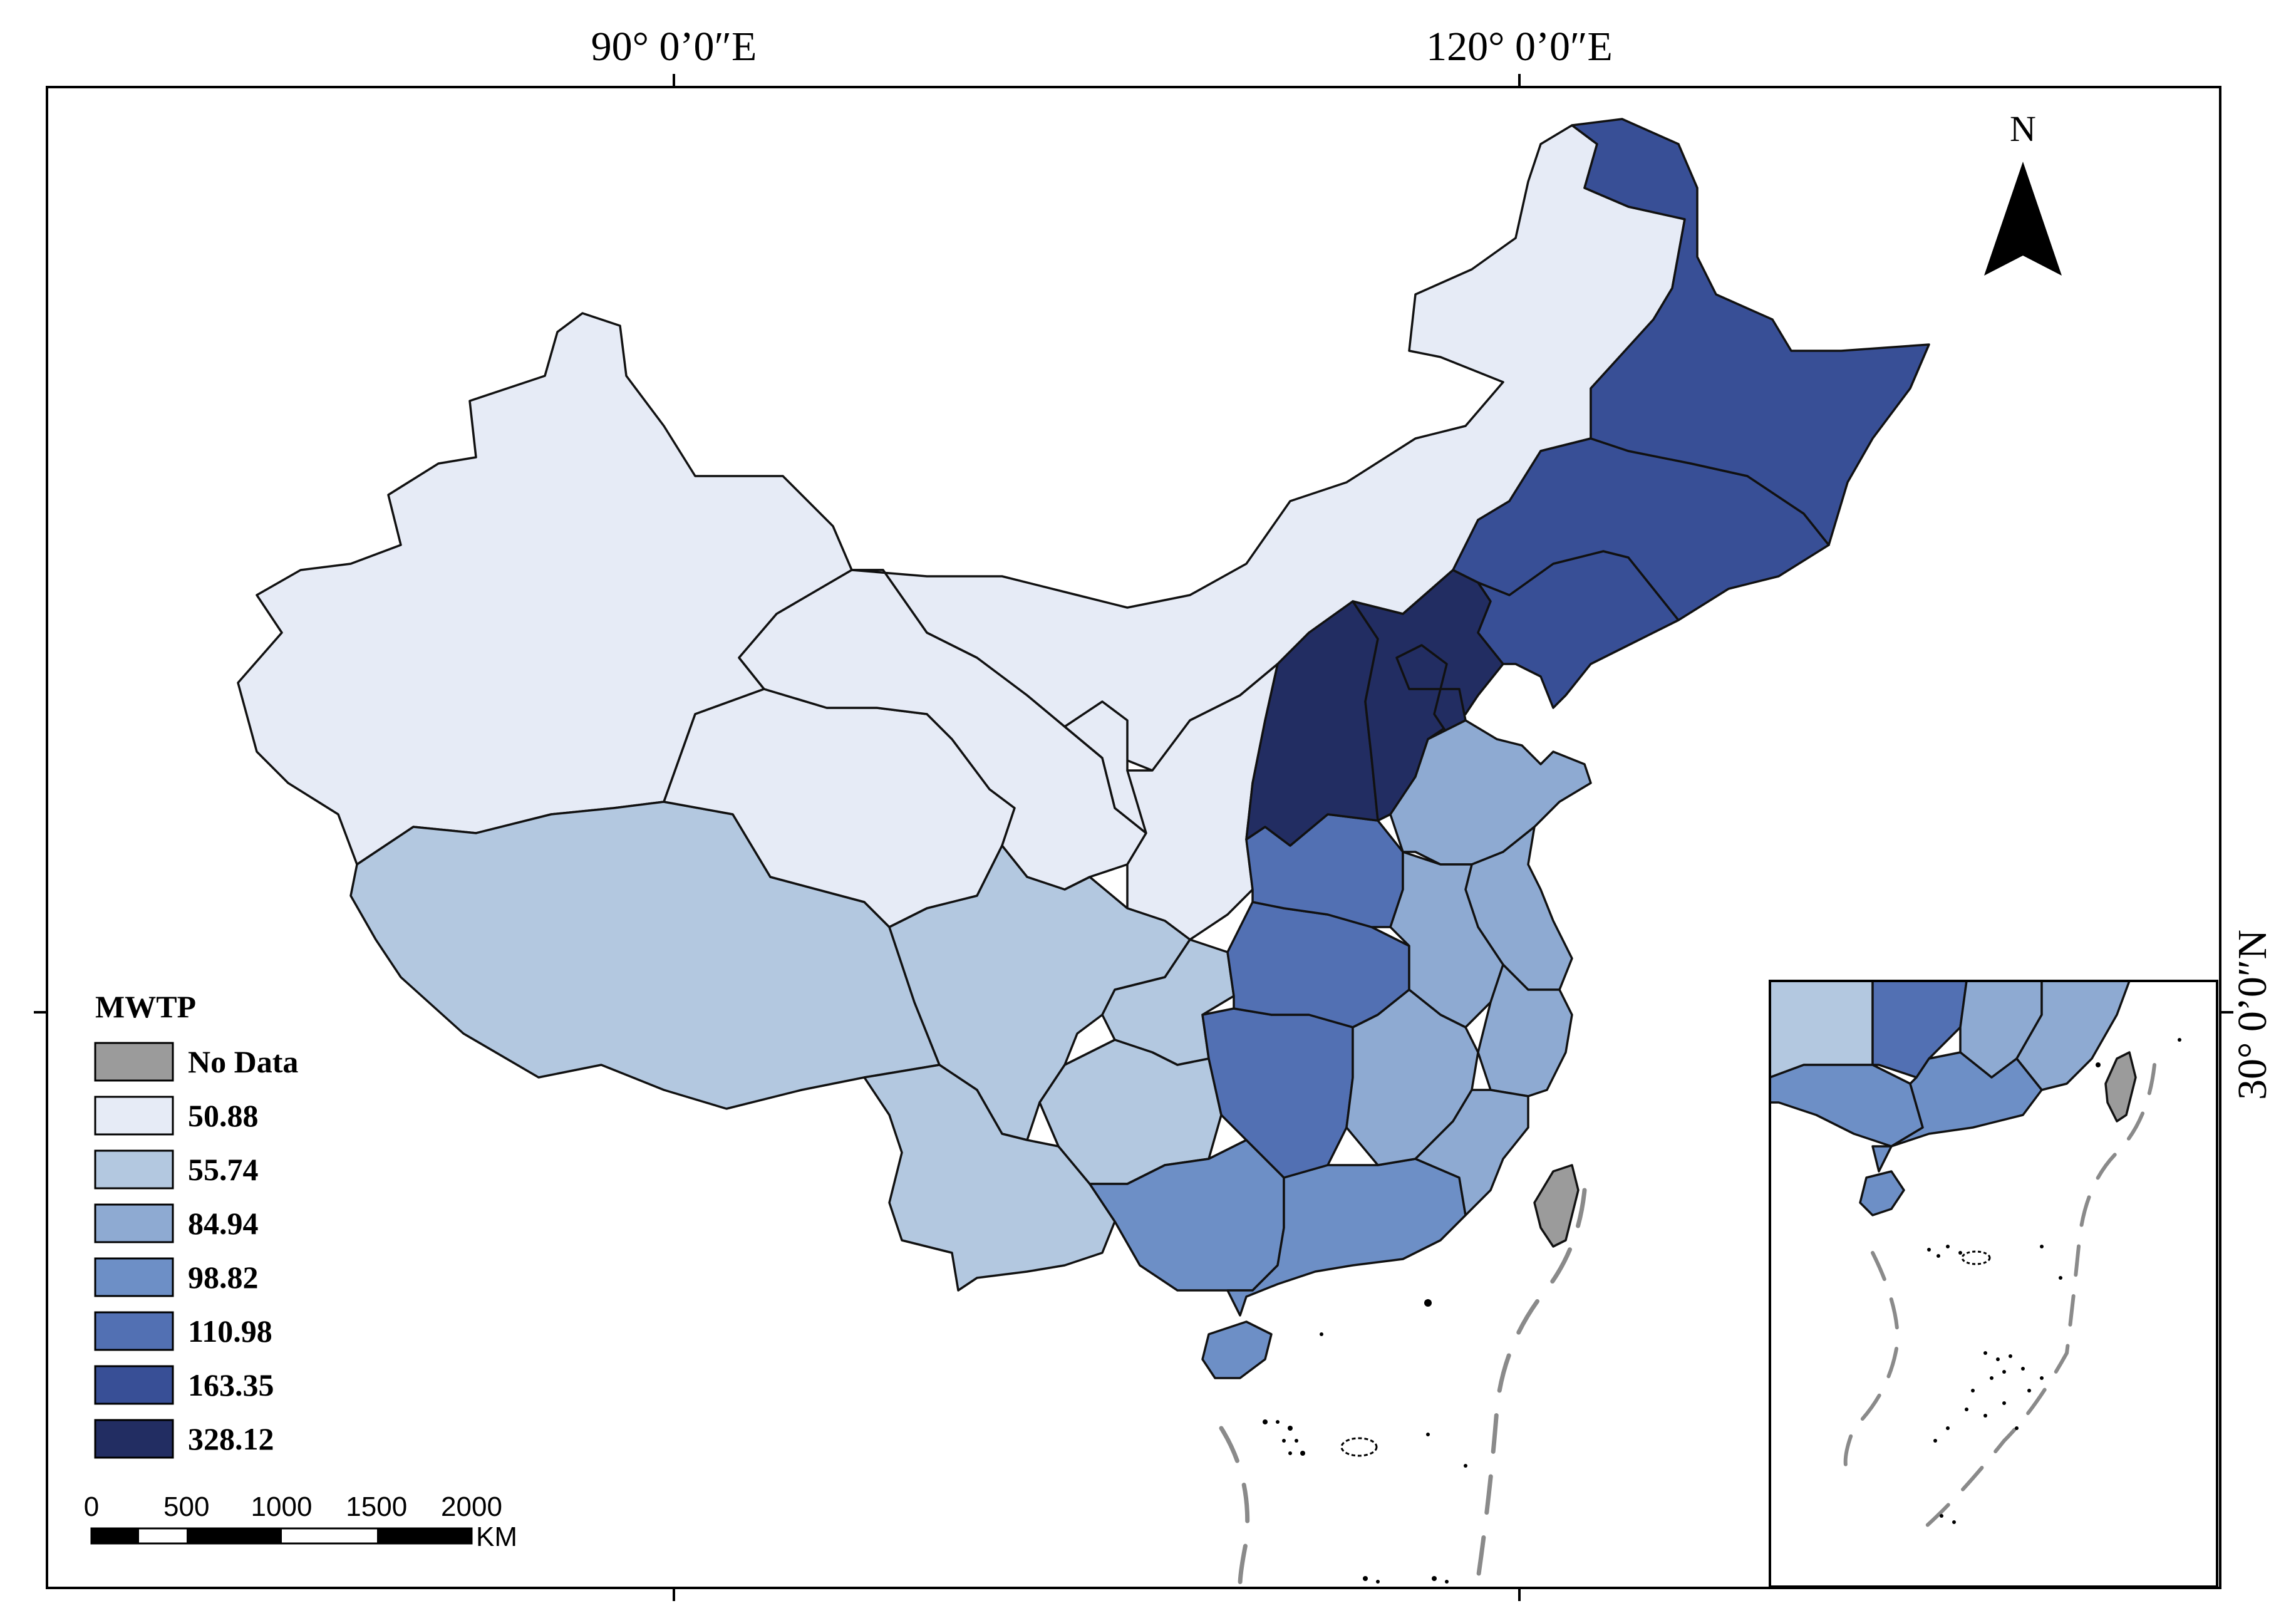 The image size is (2296, 1623). What do you see at coordinates (145, 1006) in the screenshot?
I see `legend-title: MWTP` at bounding box center [145, 1006].